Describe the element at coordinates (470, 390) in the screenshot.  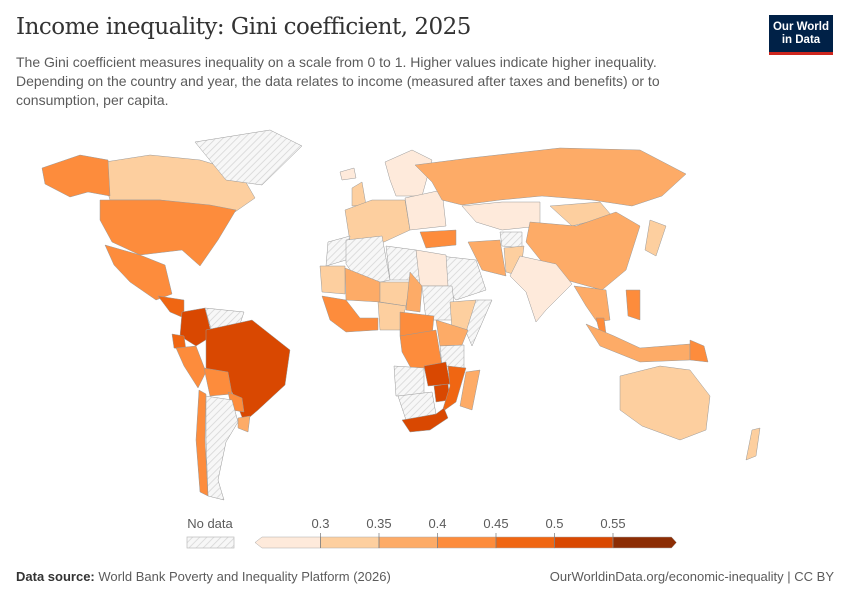
I see `country-madagascar: Madagascar` at that location.